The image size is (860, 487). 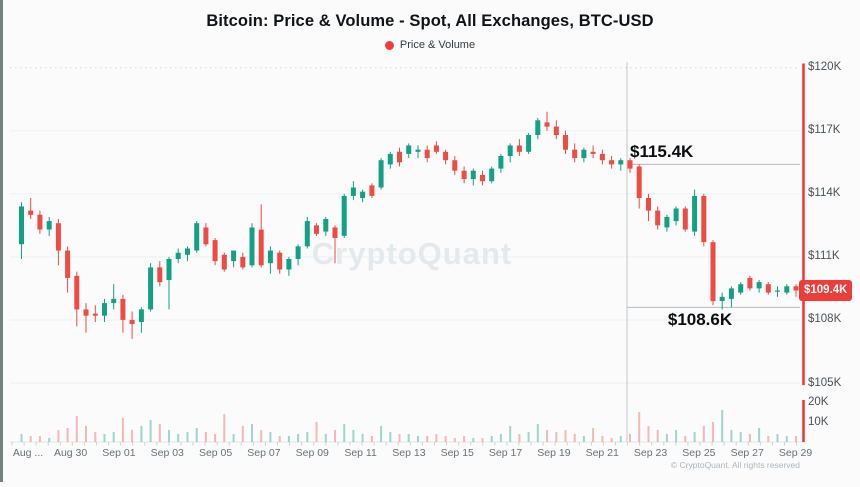 What do you see at coordinates (312, 453) in the screenshot?
I see `date-axis-label: Sep 09` at bounding box center [312, 453].